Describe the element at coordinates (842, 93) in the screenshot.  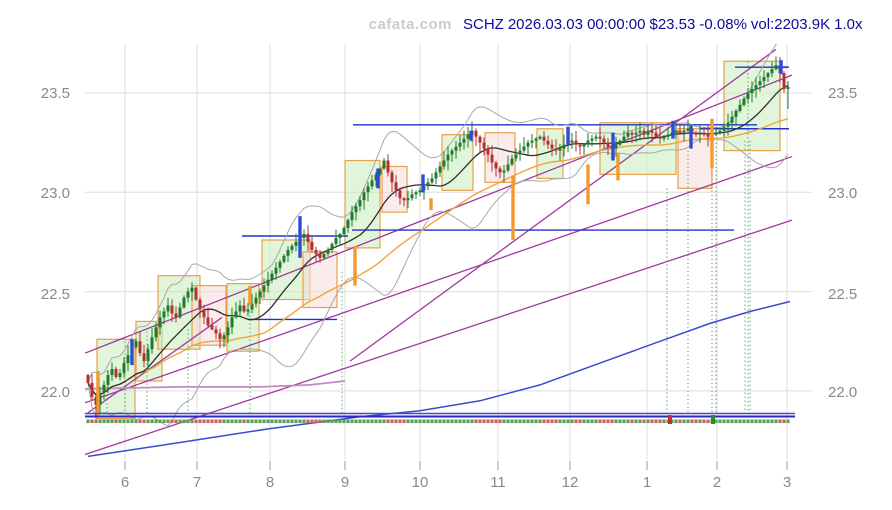
I see `y-tick-label: 23.5` at that location.